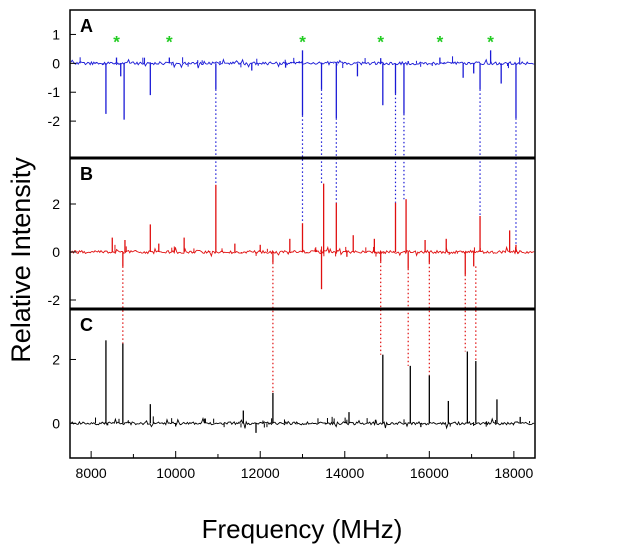 The height and width of the screenshot is (554, 640). What do you see at coordinates (86, 325) in the screenshot?
I see `panel-label-C: C` at bounding box center [86, 325].